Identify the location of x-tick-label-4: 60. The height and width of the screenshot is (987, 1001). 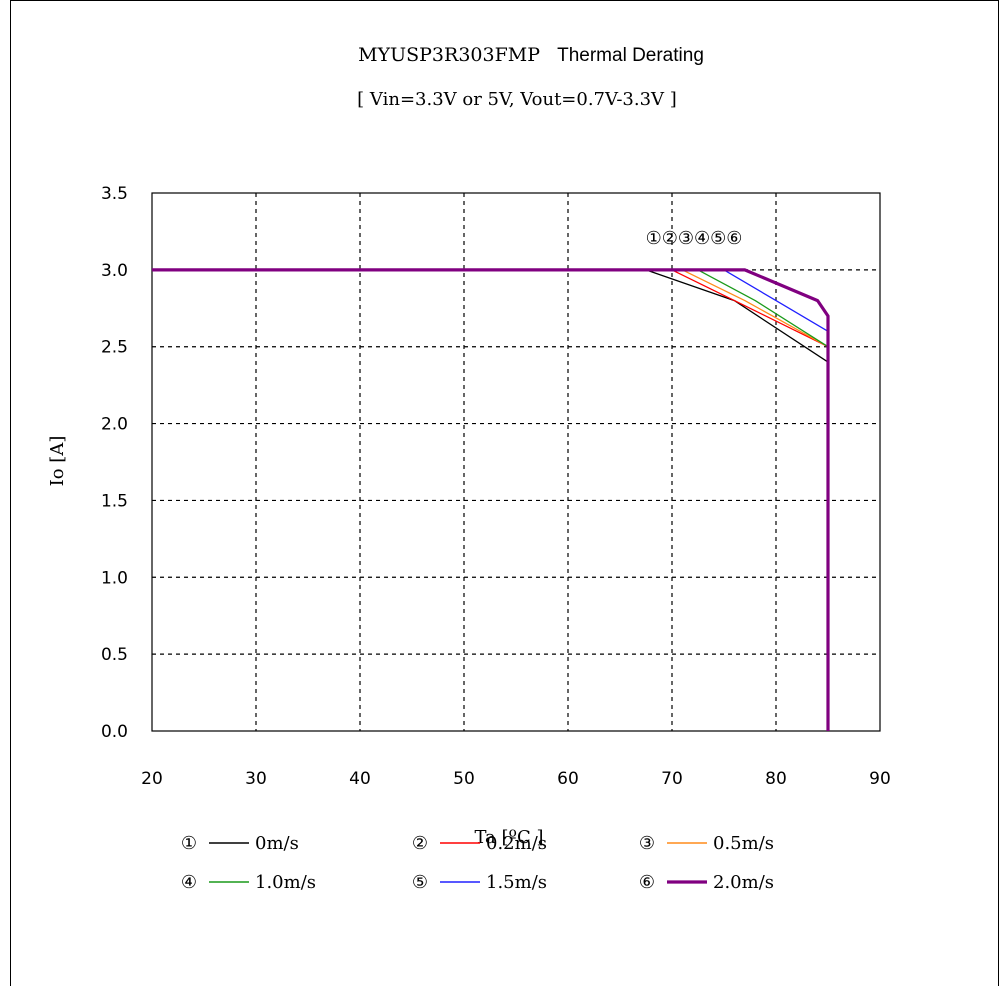
(568, 779).